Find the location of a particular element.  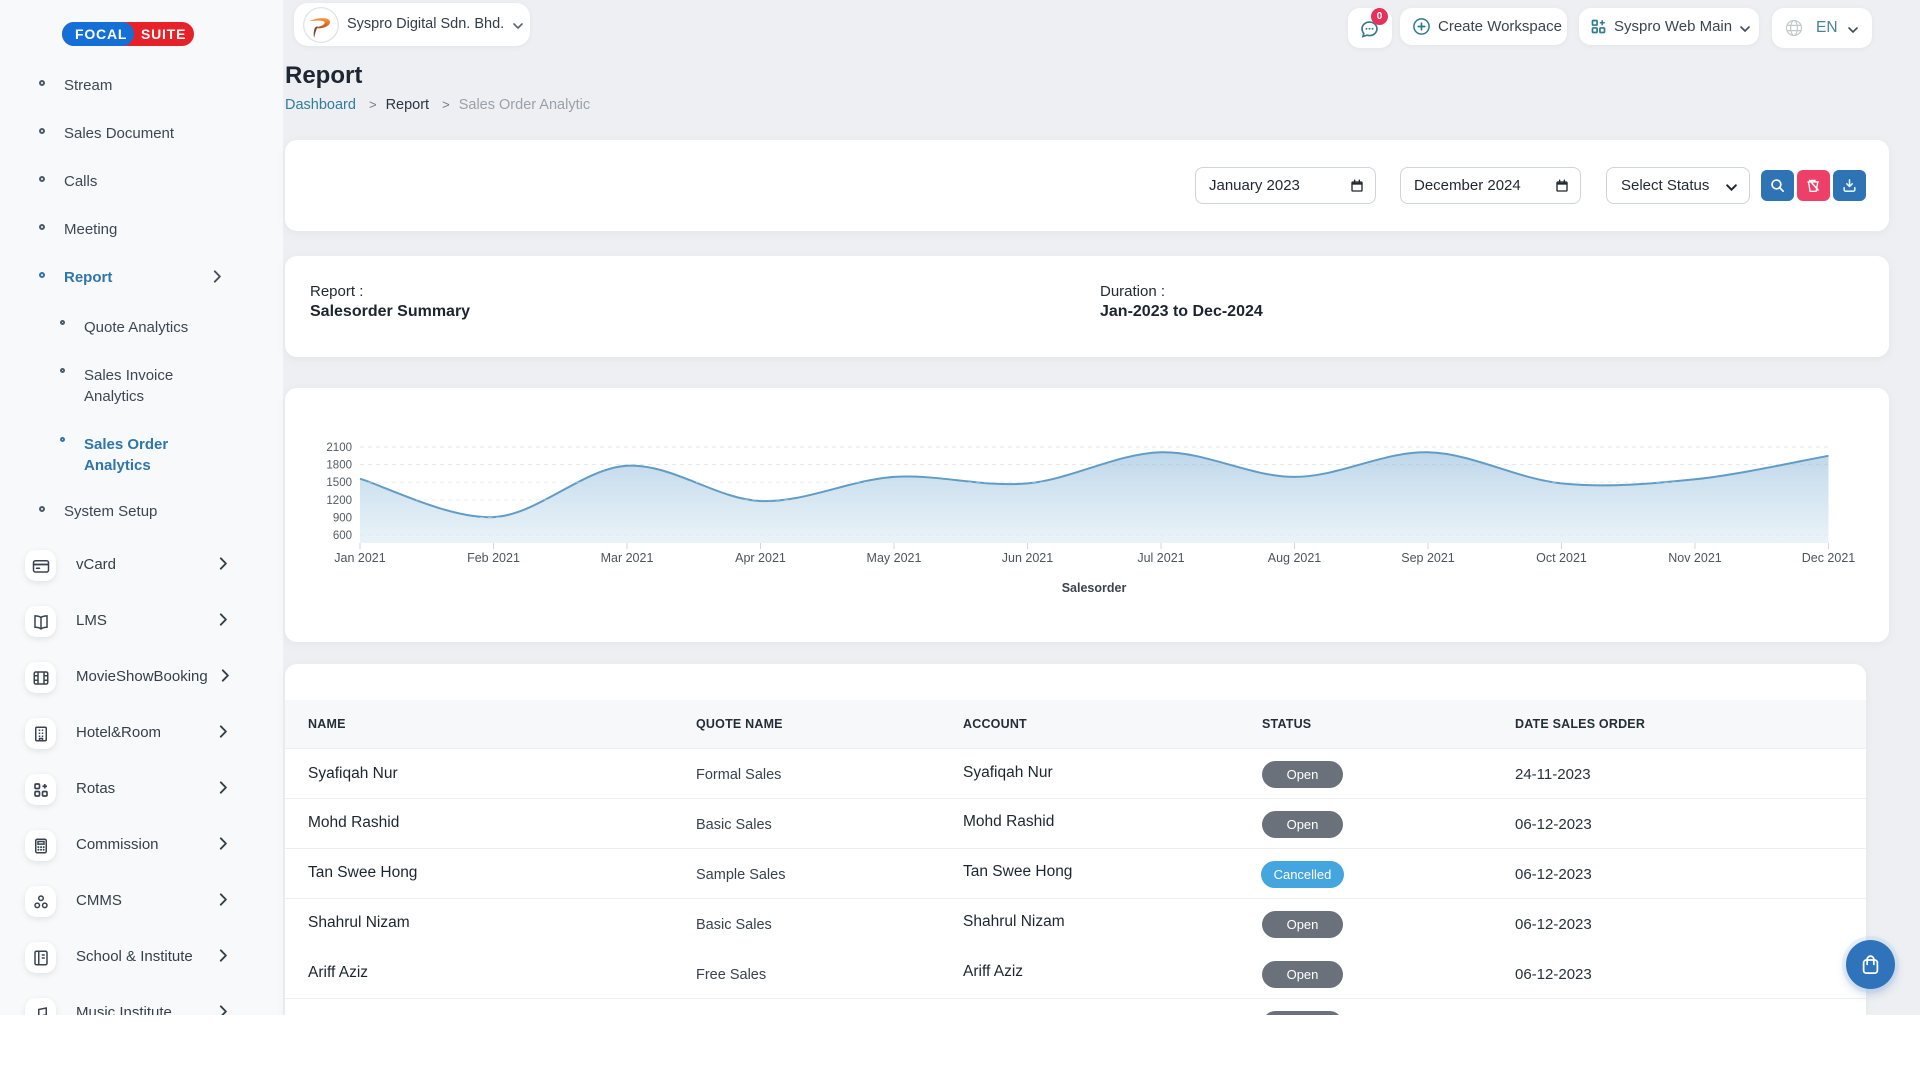

svg-text: 2100 is located at coordinates (339, 448).